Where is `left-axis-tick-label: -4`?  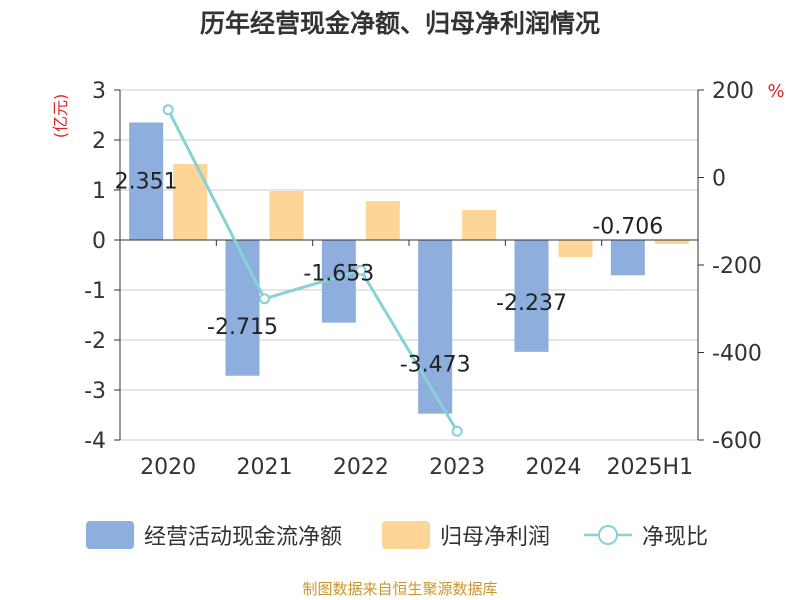 left-axis-tick-label: -4 is located at coordinates (95, 441).